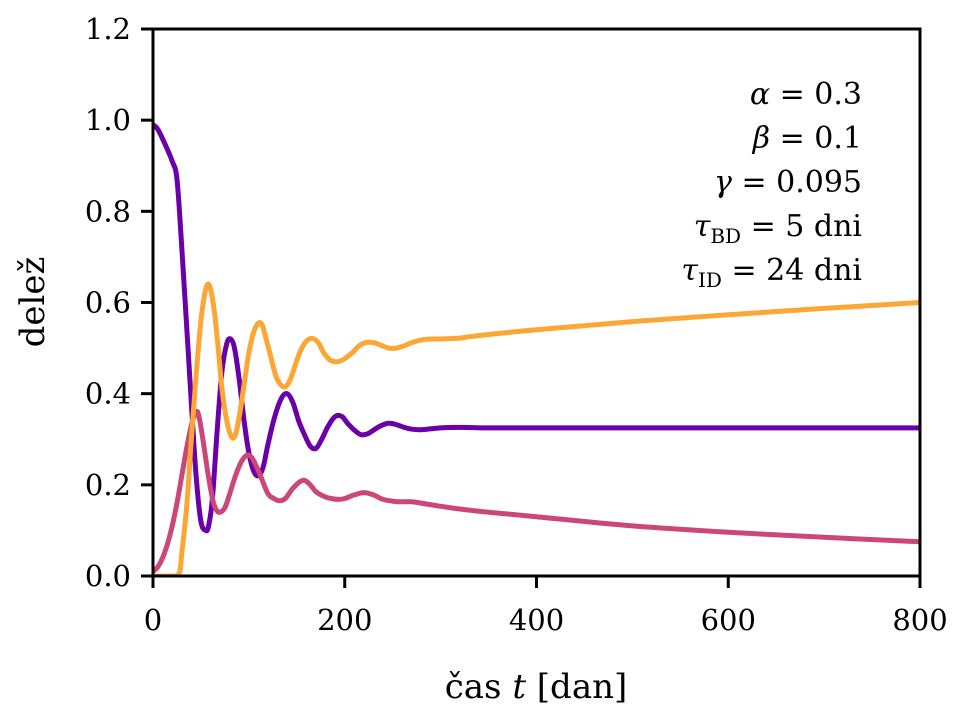 This screenshot has height=720, width=960. What do you see at coordinates (33, 302) in the screenshot?
I see `y-axis-title: delež` at bounding box center [33, 302].